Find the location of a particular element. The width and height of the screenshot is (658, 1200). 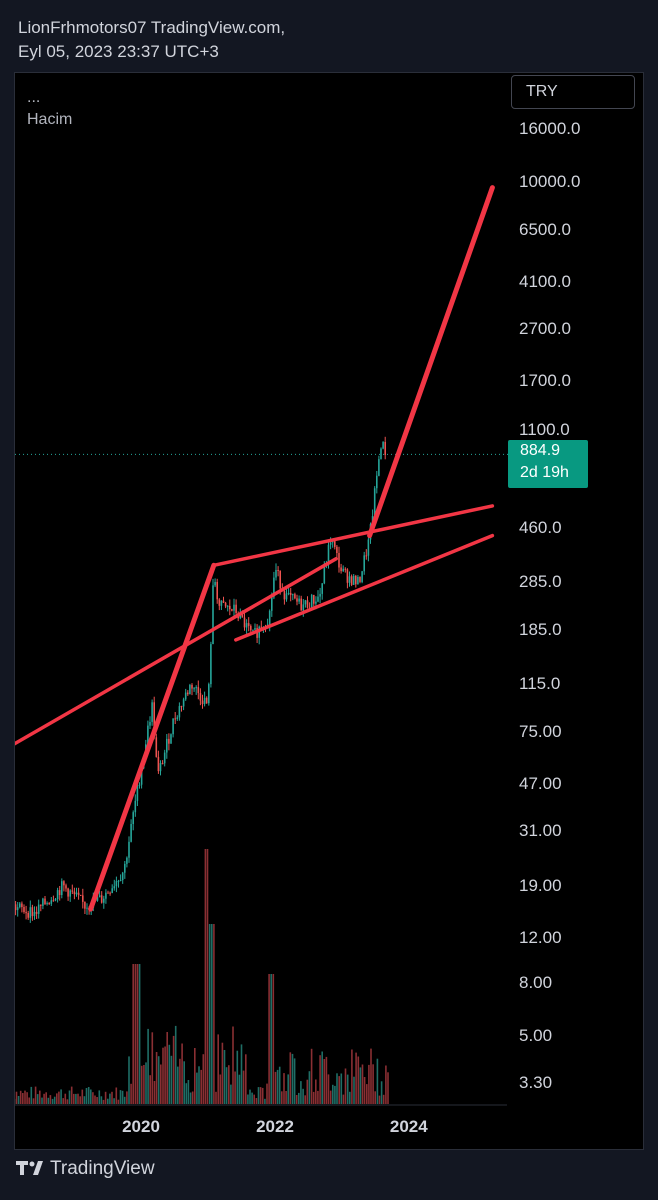

currency-selector: TRY is located at coordinates (573, 92).